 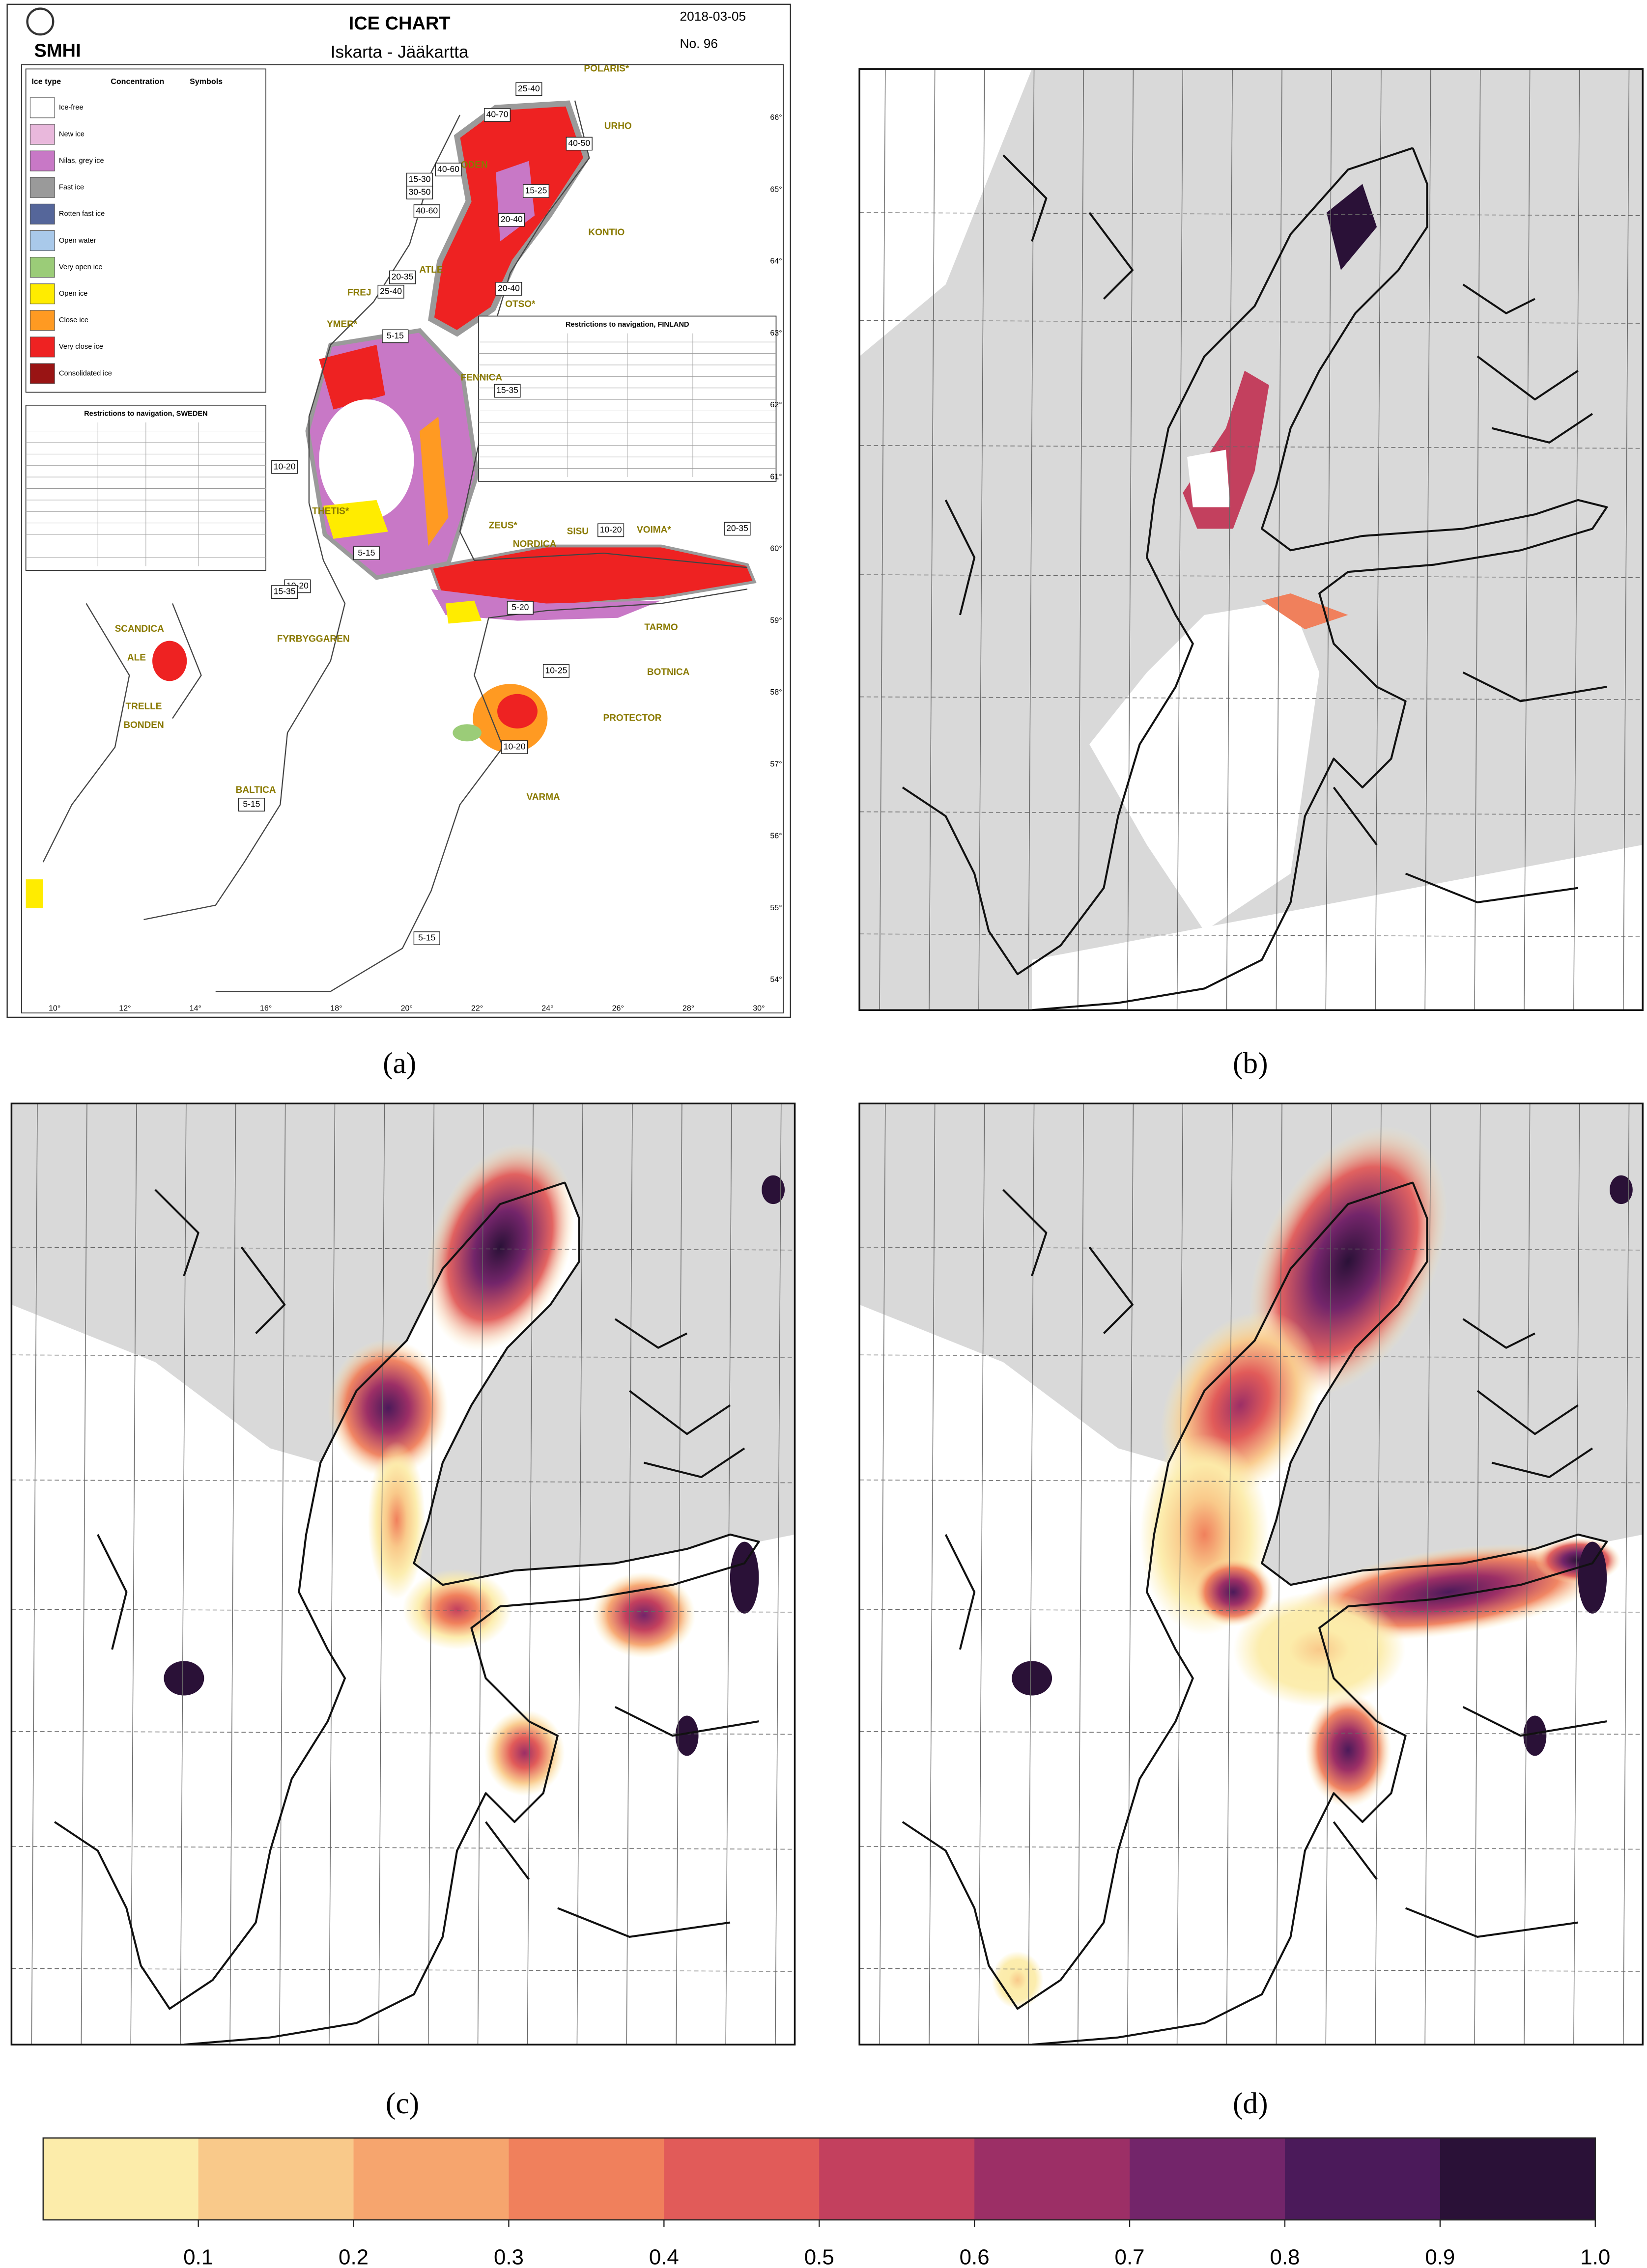 I want to click on concentration-label: 5-15, so click(x=395, y=335).